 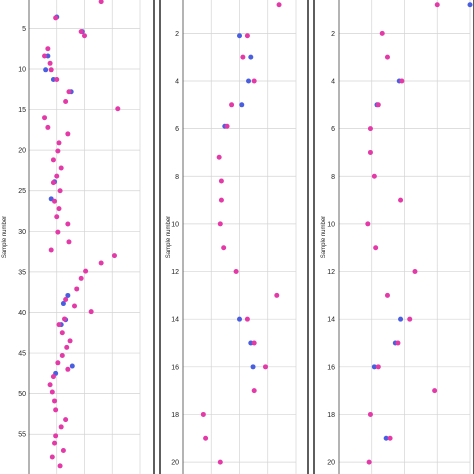 What do you see at coordinates (331, 320) in the screenshot?
I see `y-tick-label: 14` at bounding box center [331, 320].